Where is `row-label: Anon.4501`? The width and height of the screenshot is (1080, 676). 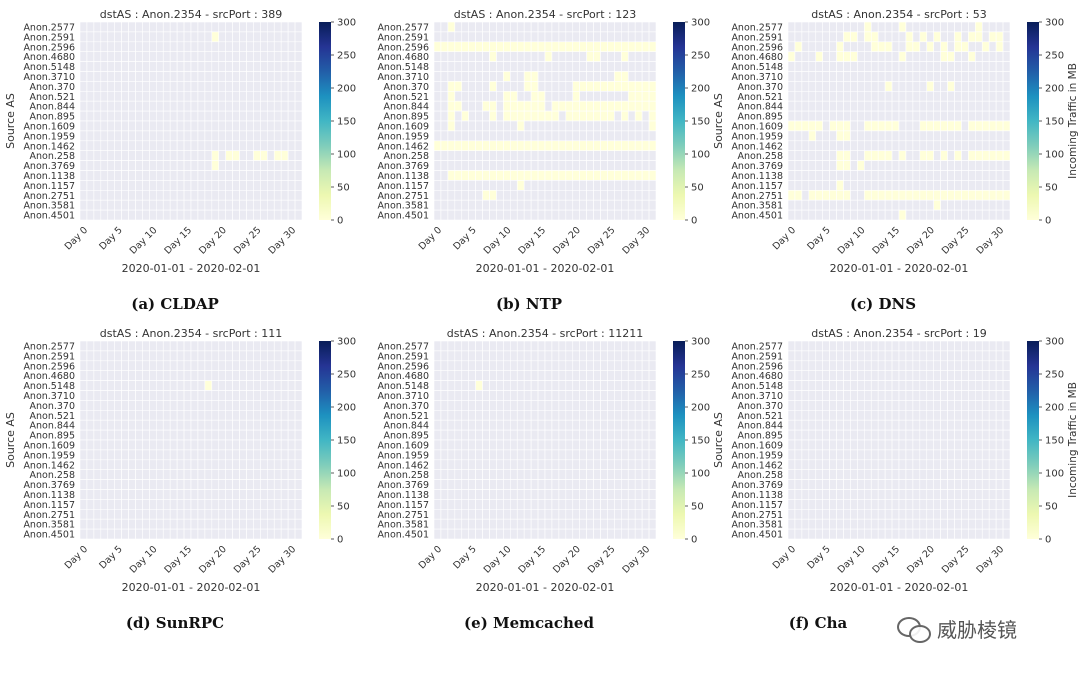
row-label: Anon.4501 is located at coordinates (49, 216).